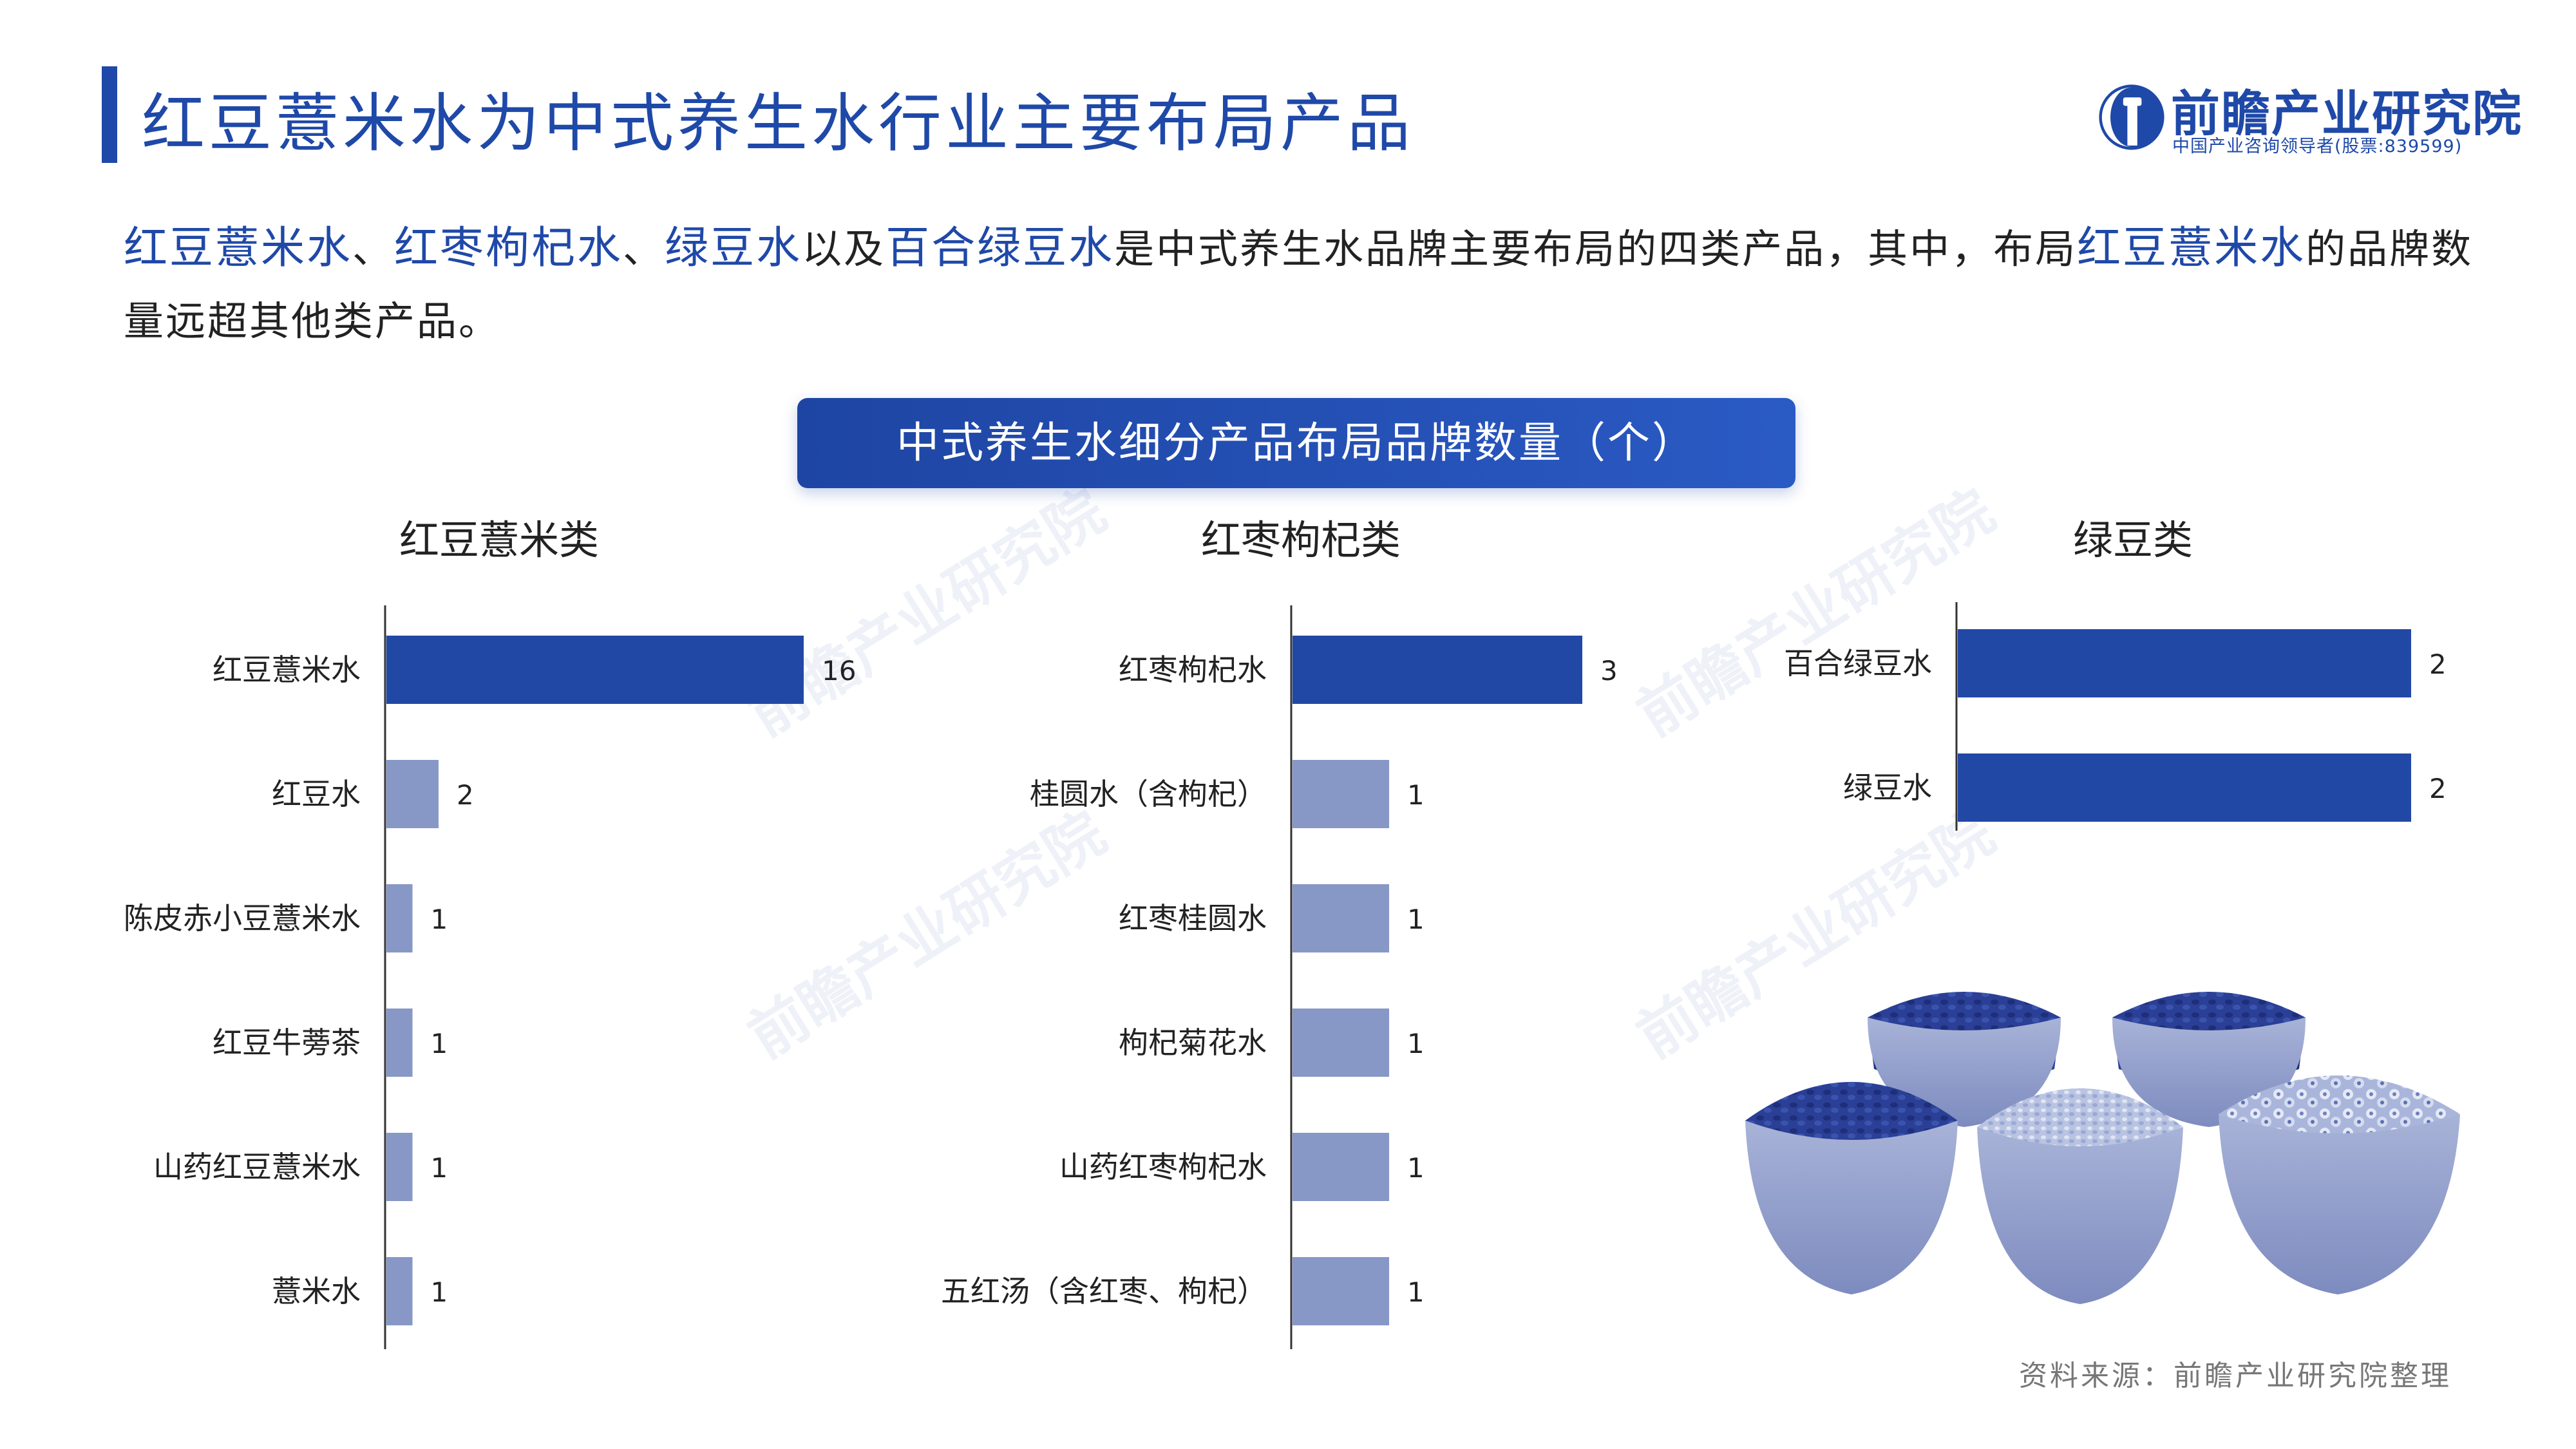 This screenshot has height=1449, width=2576. Describe the element at coordinates (317, 1291) in the screenshot. I see `category-label: 薏米水` at that location.